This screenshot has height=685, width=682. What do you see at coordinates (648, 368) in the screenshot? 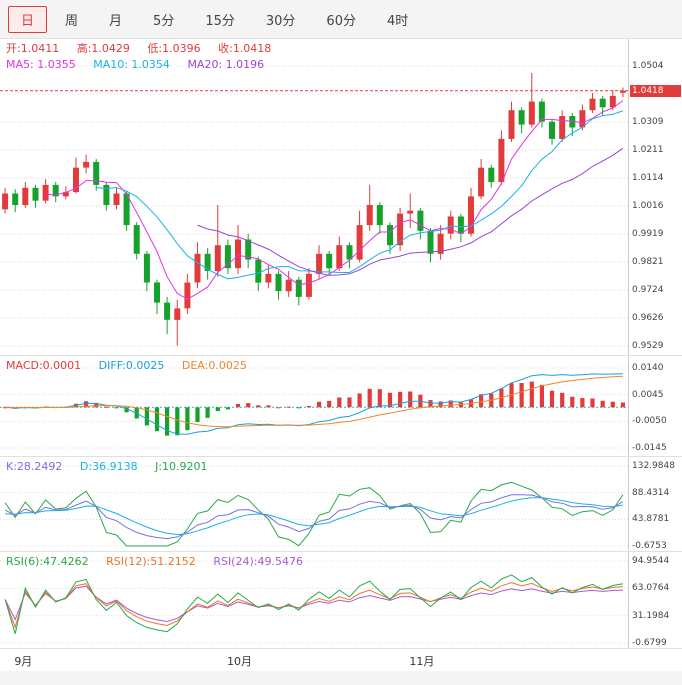
I see `macd-axis-label: 0.0140` at bounding box center [648, 368].